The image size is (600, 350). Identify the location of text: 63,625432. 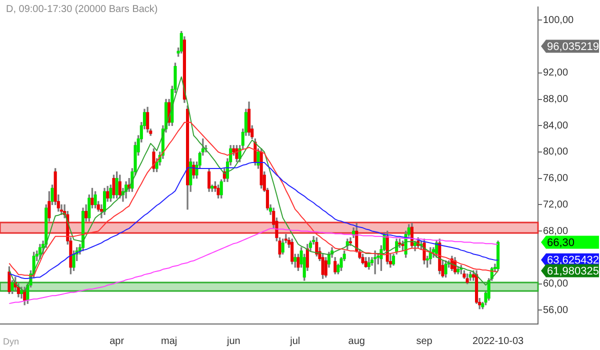
(573, 260).